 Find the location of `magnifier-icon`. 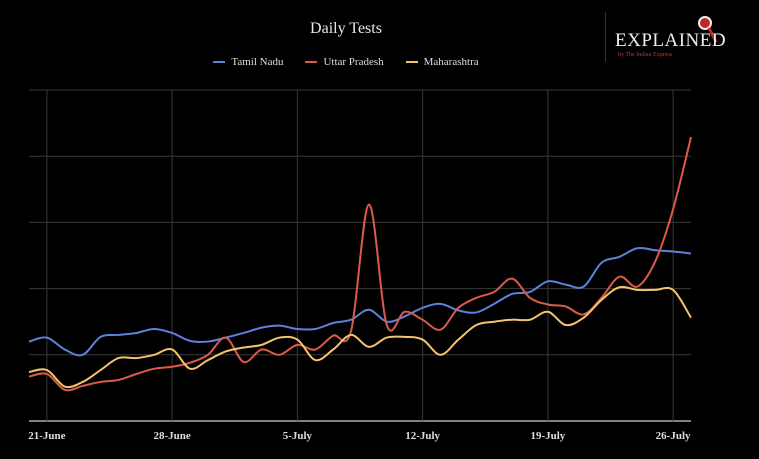

magnifier-icon is located at coordinates (708, 29).